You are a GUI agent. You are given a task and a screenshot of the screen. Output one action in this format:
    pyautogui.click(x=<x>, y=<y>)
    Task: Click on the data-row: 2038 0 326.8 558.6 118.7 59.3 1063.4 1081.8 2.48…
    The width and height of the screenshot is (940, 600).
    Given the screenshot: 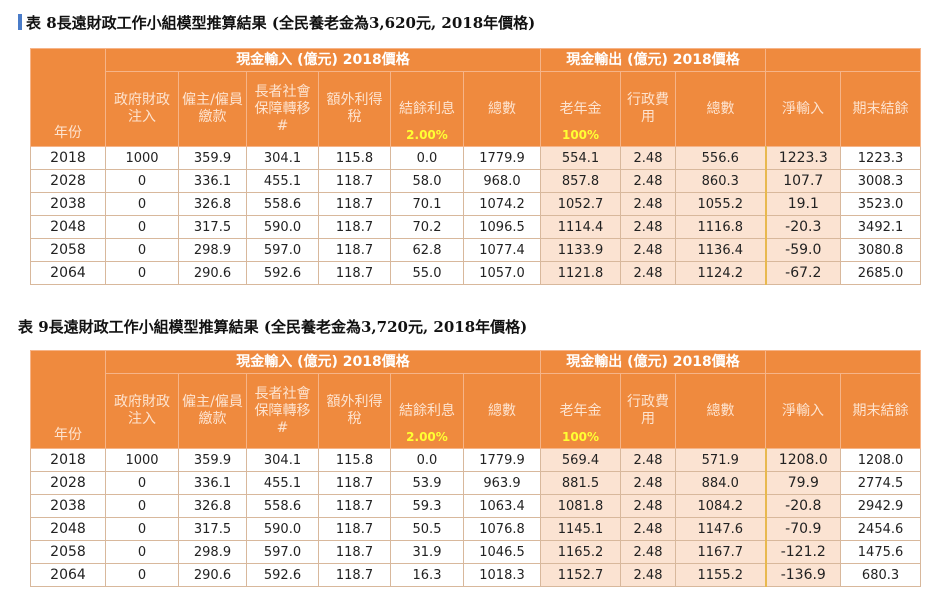 What is the action you would take?
    pyautogui.click(x=476, y=506)
    